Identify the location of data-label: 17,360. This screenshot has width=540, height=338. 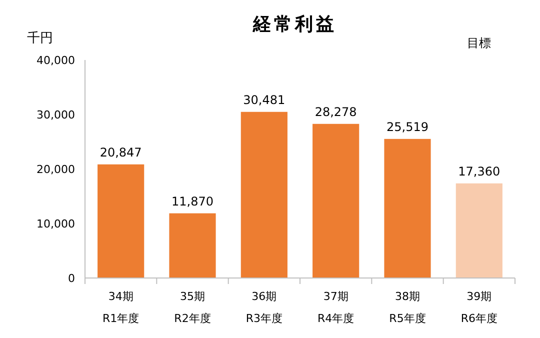
(479, 171).